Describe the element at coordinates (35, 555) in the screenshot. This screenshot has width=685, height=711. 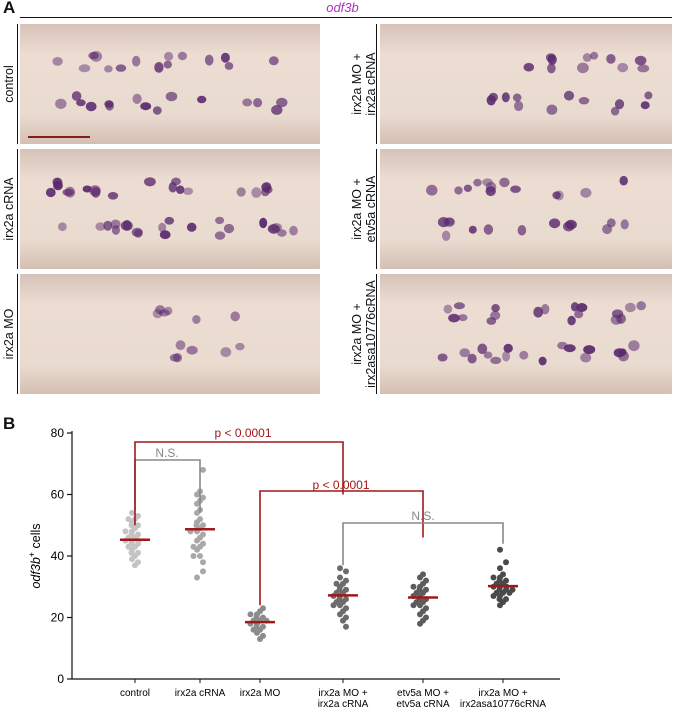
I see `y-axis-label: odf3b+ cells` at that location.